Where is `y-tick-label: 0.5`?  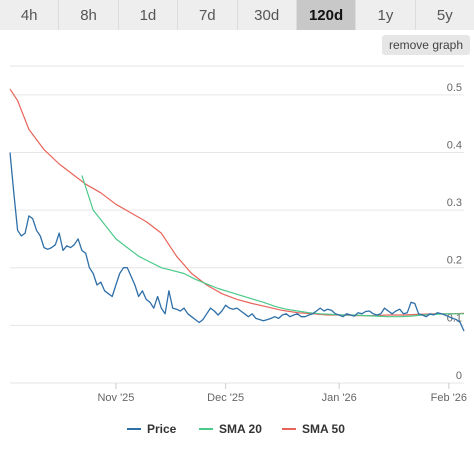
y-tick-label: 0.5 is located at coordinates (454, 88).